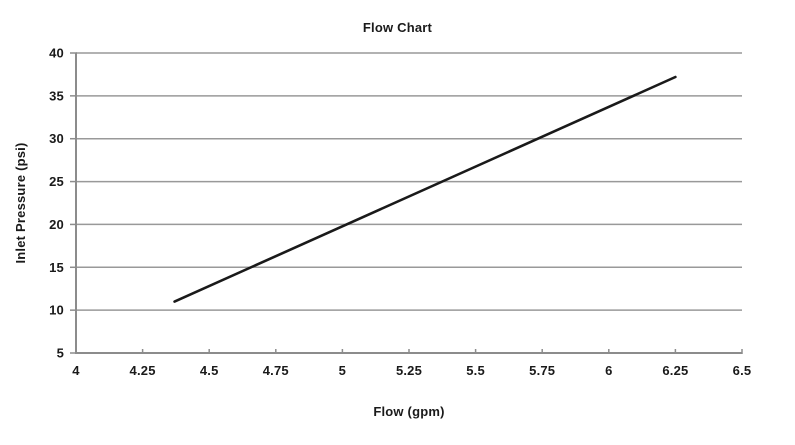 This screenshot has height=445, width=795. What do you see at coordinates (56, 181) in the screenshot?
I see `y-tick-label: 25` at bounding box center [56, 181].